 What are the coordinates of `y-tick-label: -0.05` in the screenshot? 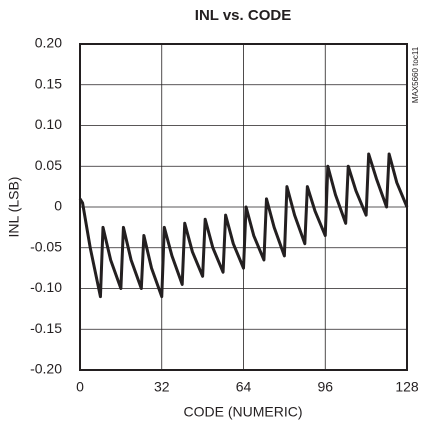 It's located at (46, 246).